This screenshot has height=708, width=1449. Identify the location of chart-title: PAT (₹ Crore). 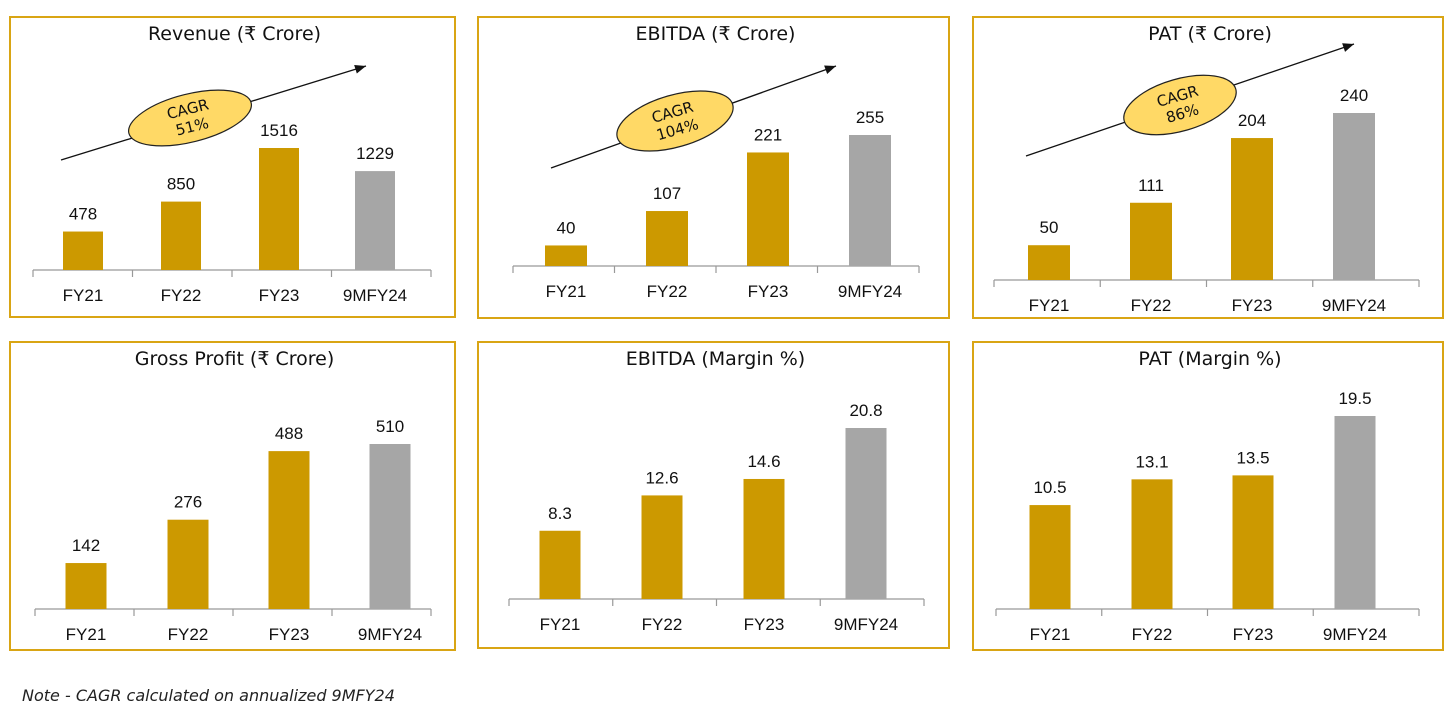
(1210, 34).